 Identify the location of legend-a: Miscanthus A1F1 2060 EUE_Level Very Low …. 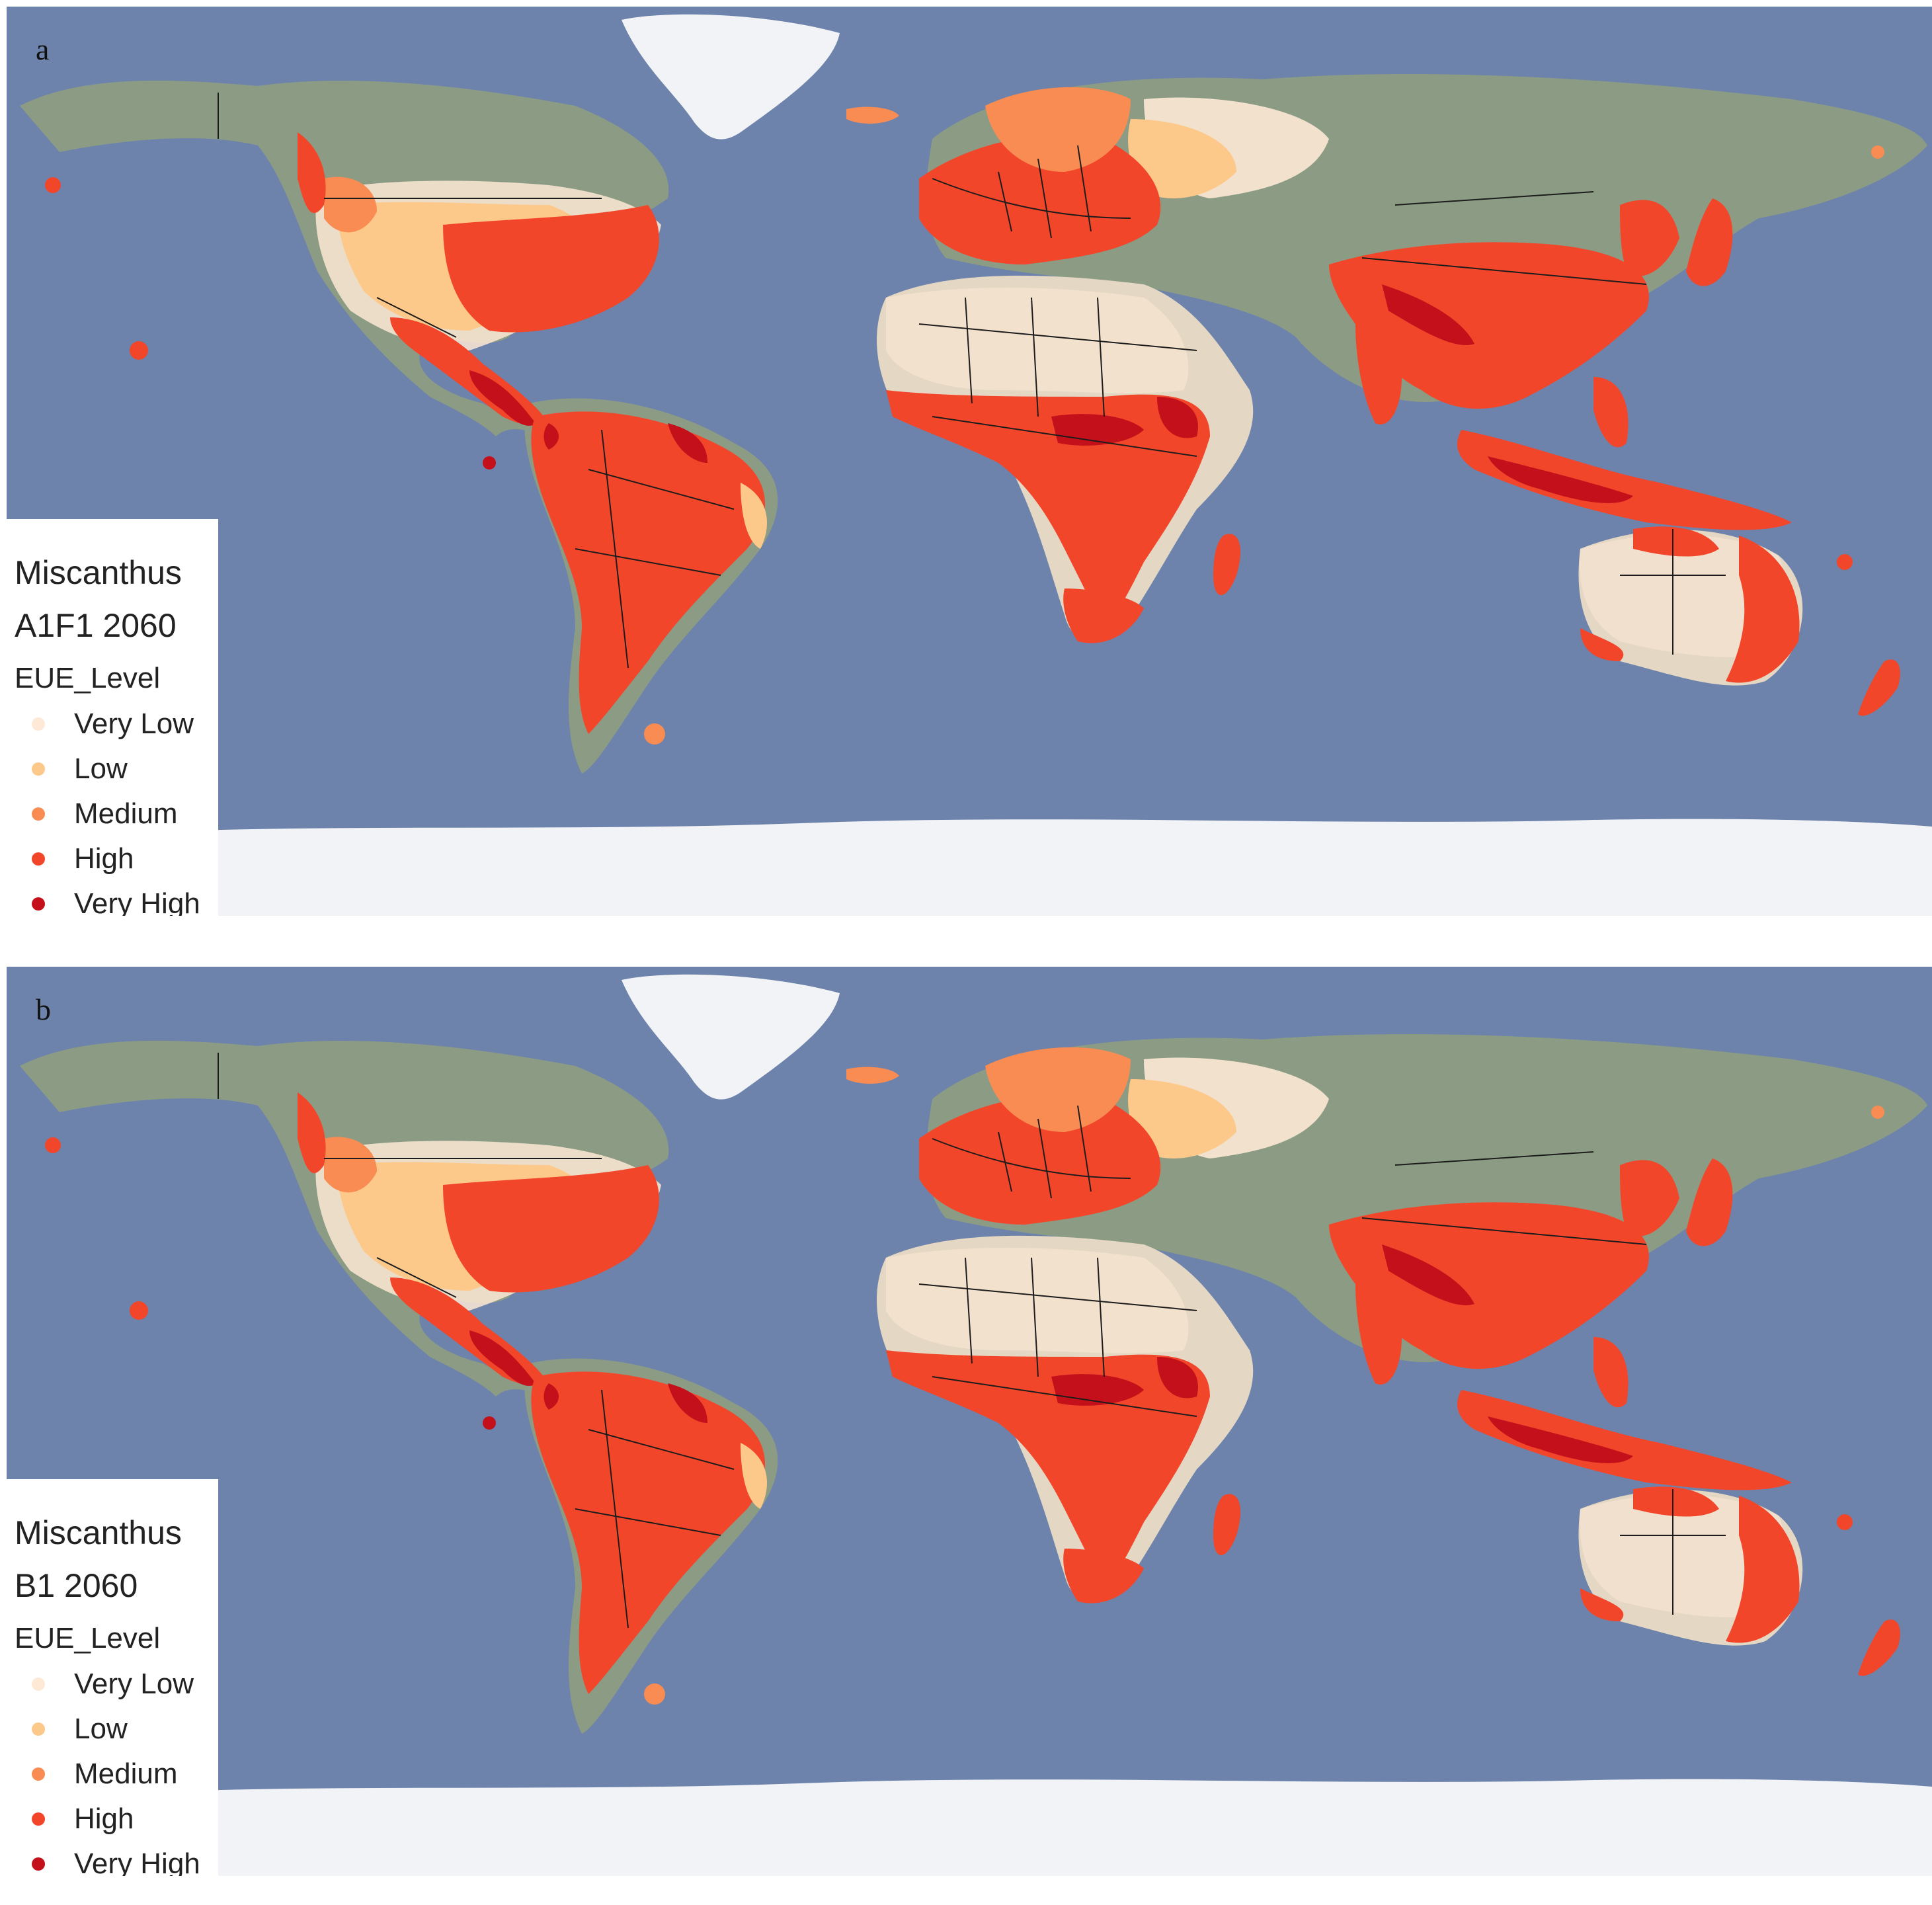
(112, 718).